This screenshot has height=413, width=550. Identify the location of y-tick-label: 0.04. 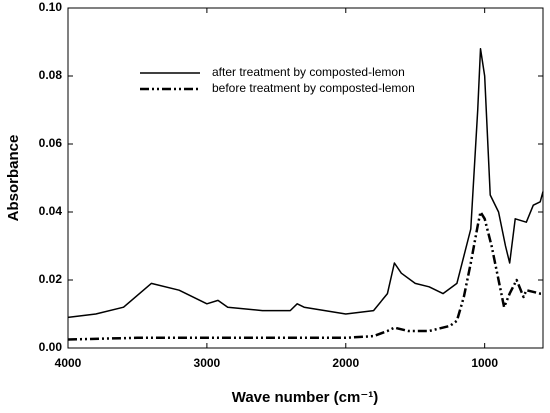
(51, 211).